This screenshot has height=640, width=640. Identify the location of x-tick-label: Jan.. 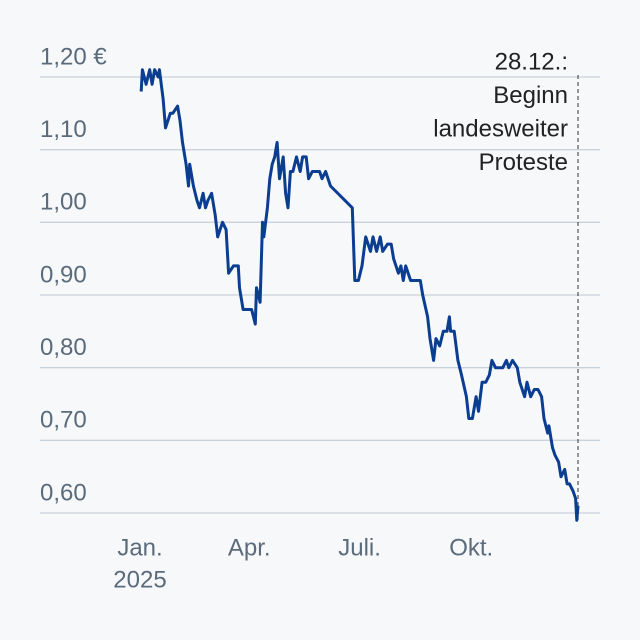
(139, 547).